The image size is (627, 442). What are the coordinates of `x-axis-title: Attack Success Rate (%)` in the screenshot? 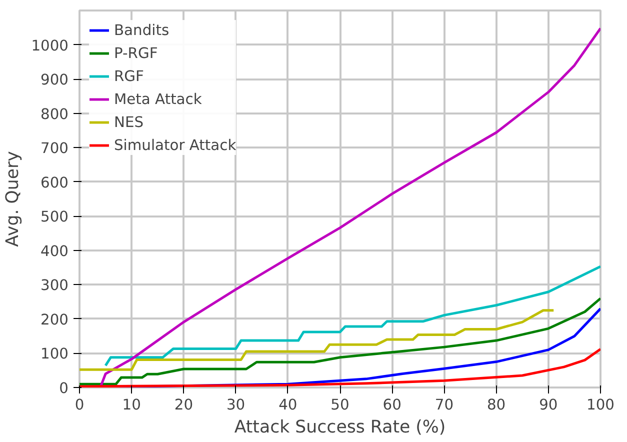 It's located at (340, 428).